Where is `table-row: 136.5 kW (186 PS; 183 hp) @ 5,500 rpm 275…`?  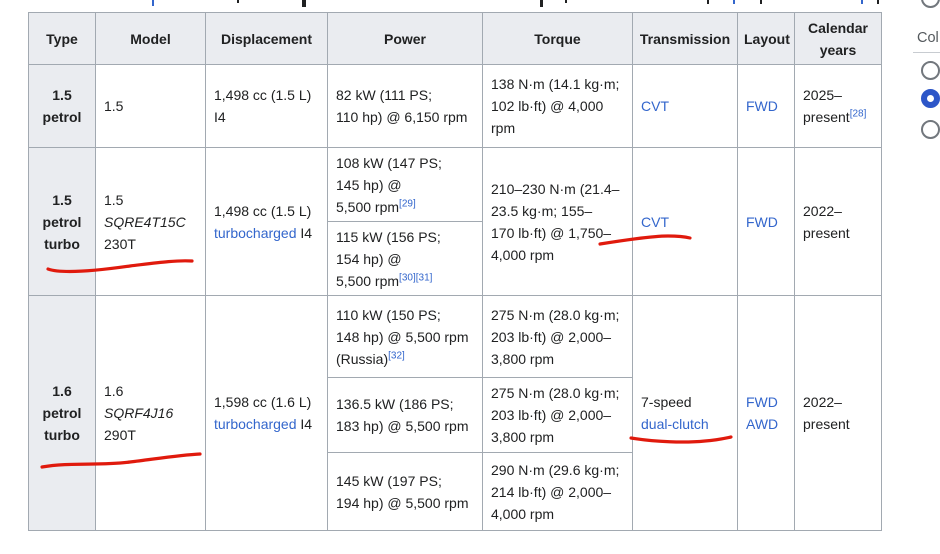
table-row: 136.5 kW (186 PS; 183 hp) @ 5,500 rpm 275… is located at coordinates (455, 415).